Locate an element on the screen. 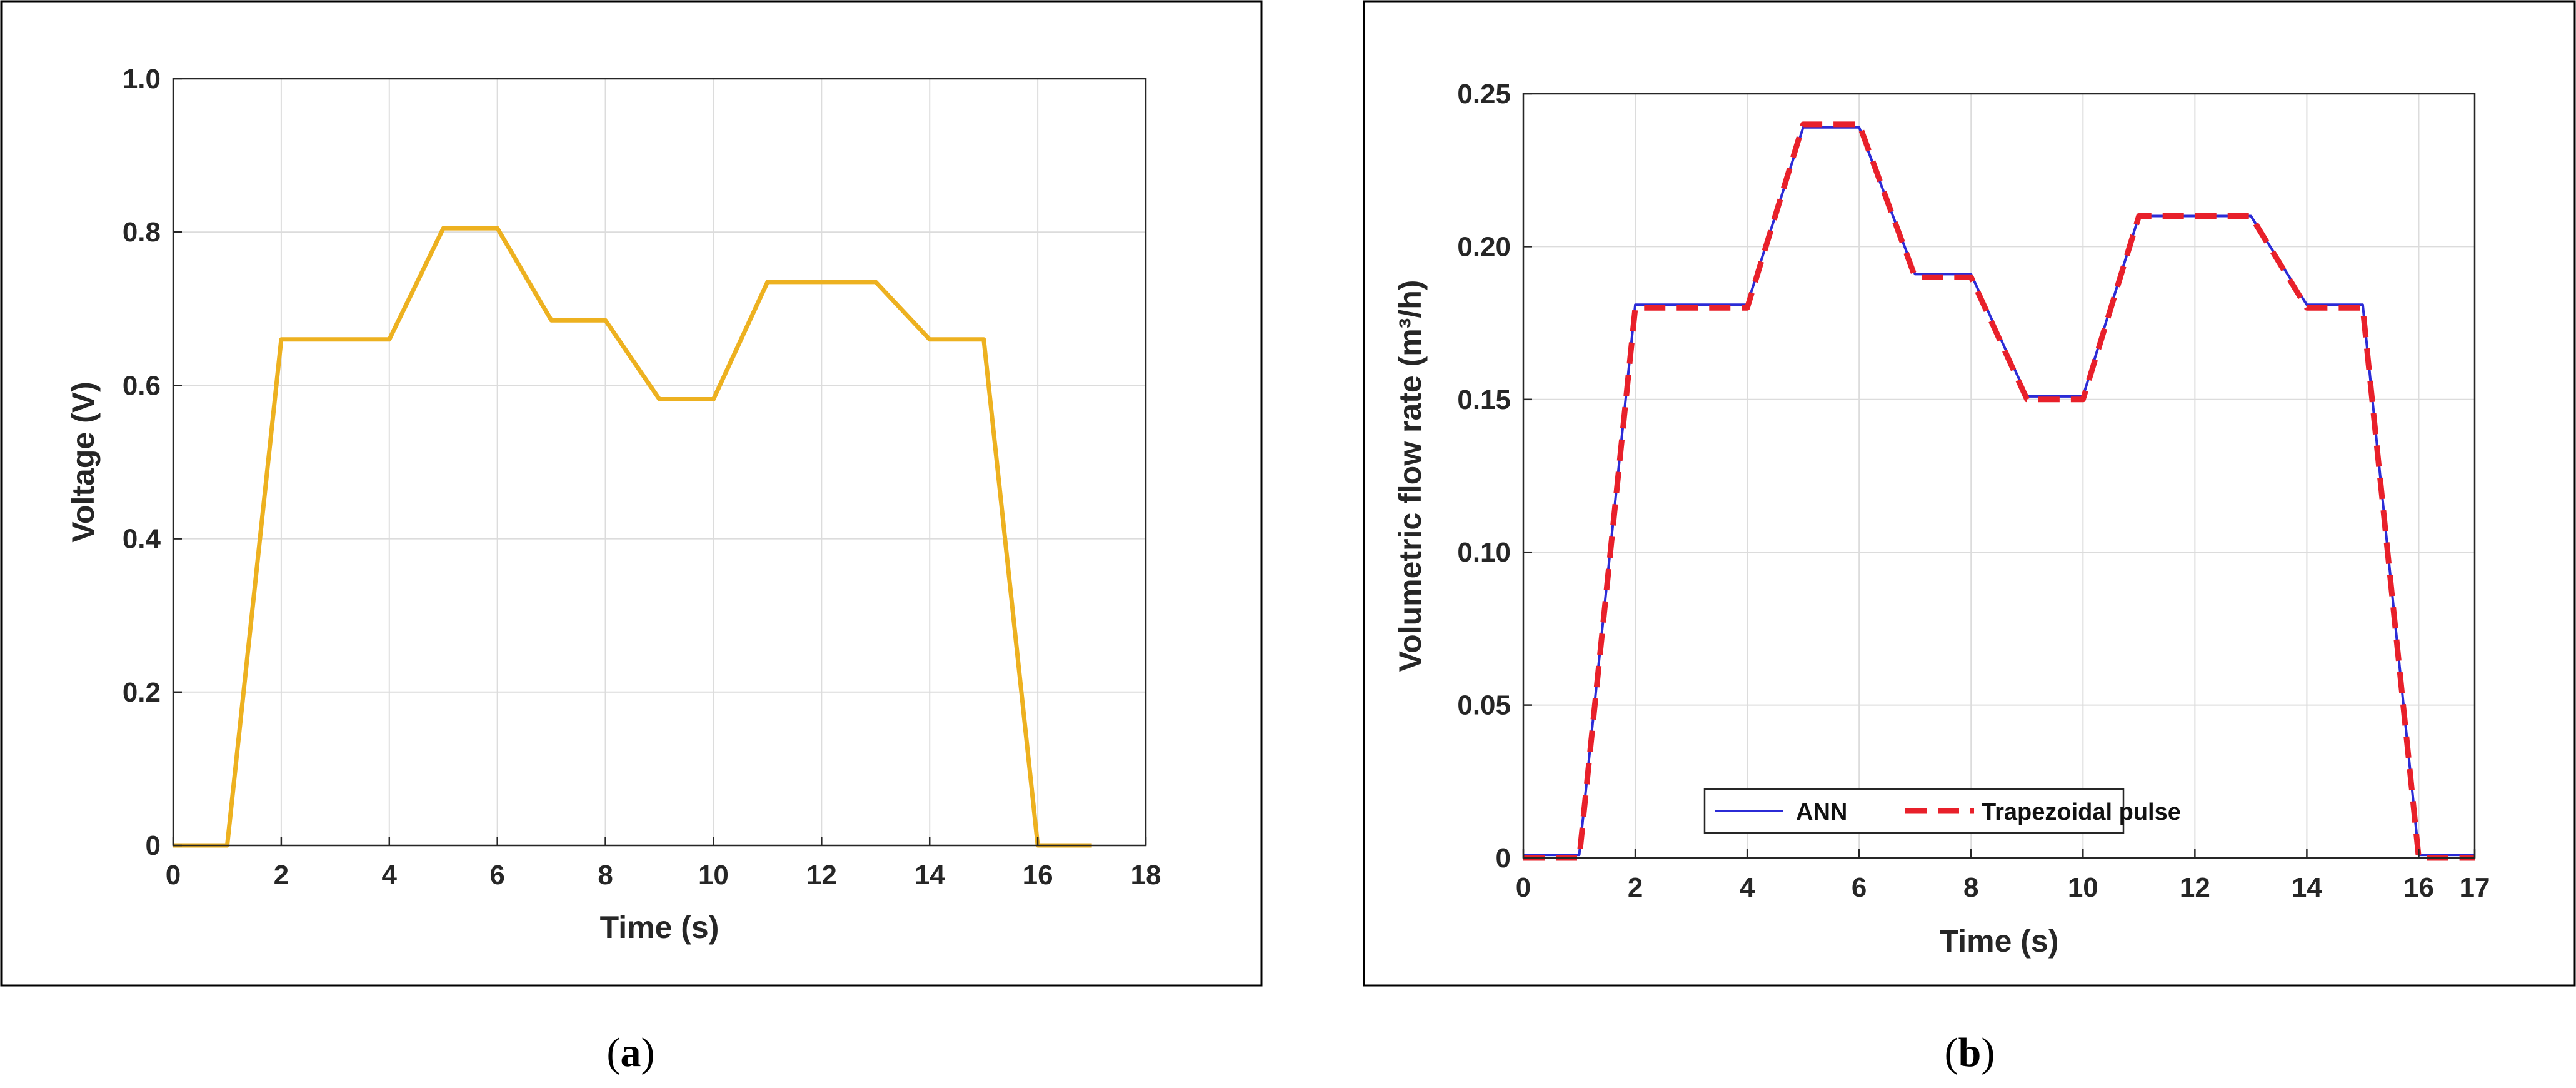 The height and width of the screenshot is (1088, 2576). y-tick-label: 0.20 is located at coordinates (1484, 246).